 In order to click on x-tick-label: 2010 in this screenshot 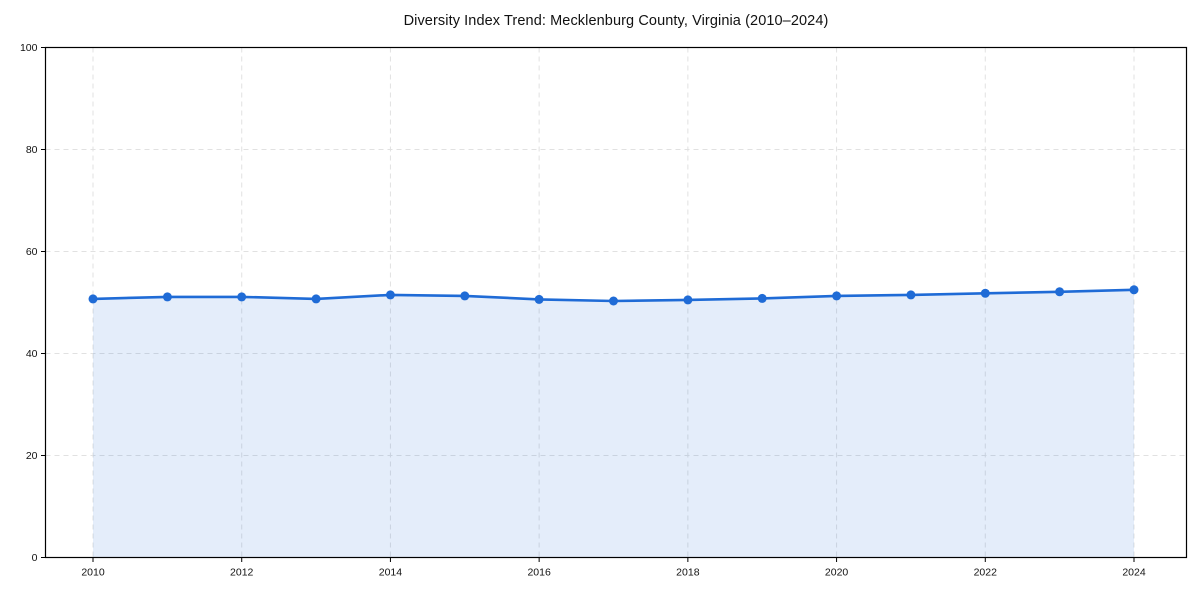, I will do `click(93, 573)`.